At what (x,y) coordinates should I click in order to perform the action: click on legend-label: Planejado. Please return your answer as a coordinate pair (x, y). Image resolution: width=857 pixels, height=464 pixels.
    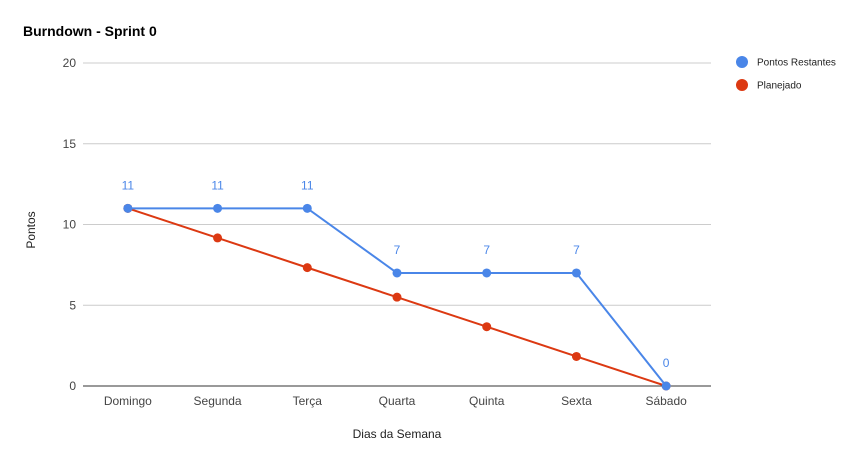
    Looking at the image, I should click on (779, 86).